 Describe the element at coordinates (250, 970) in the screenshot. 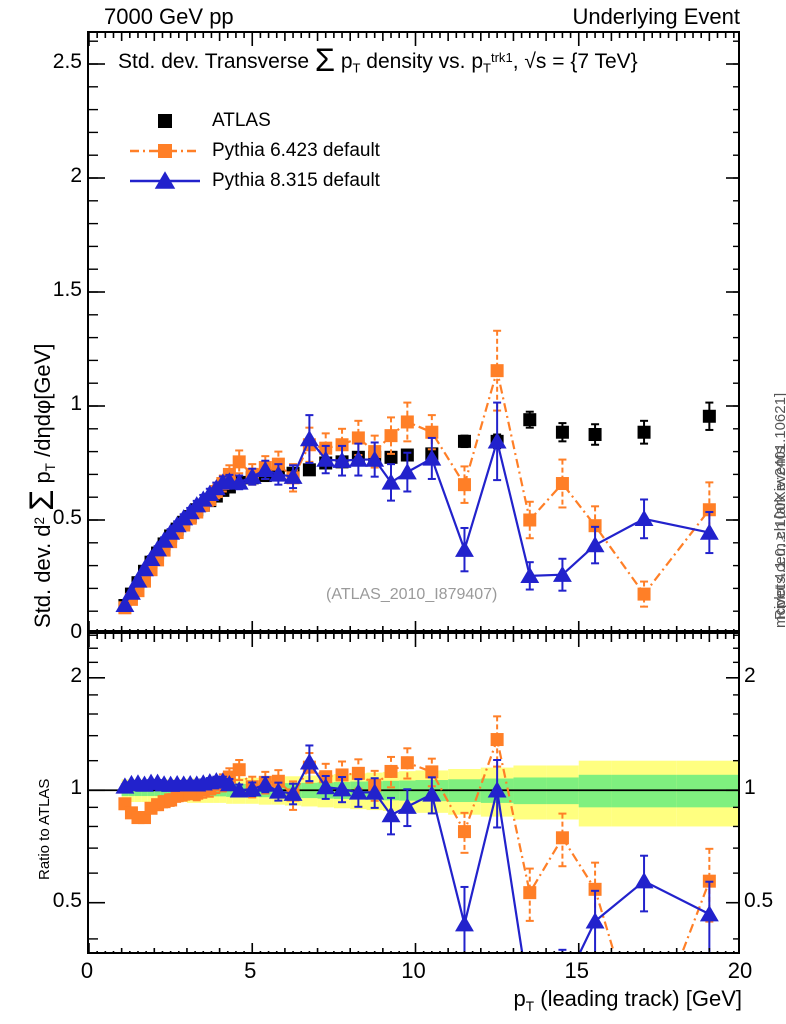

I see `x-tick-label: 5` at that location.